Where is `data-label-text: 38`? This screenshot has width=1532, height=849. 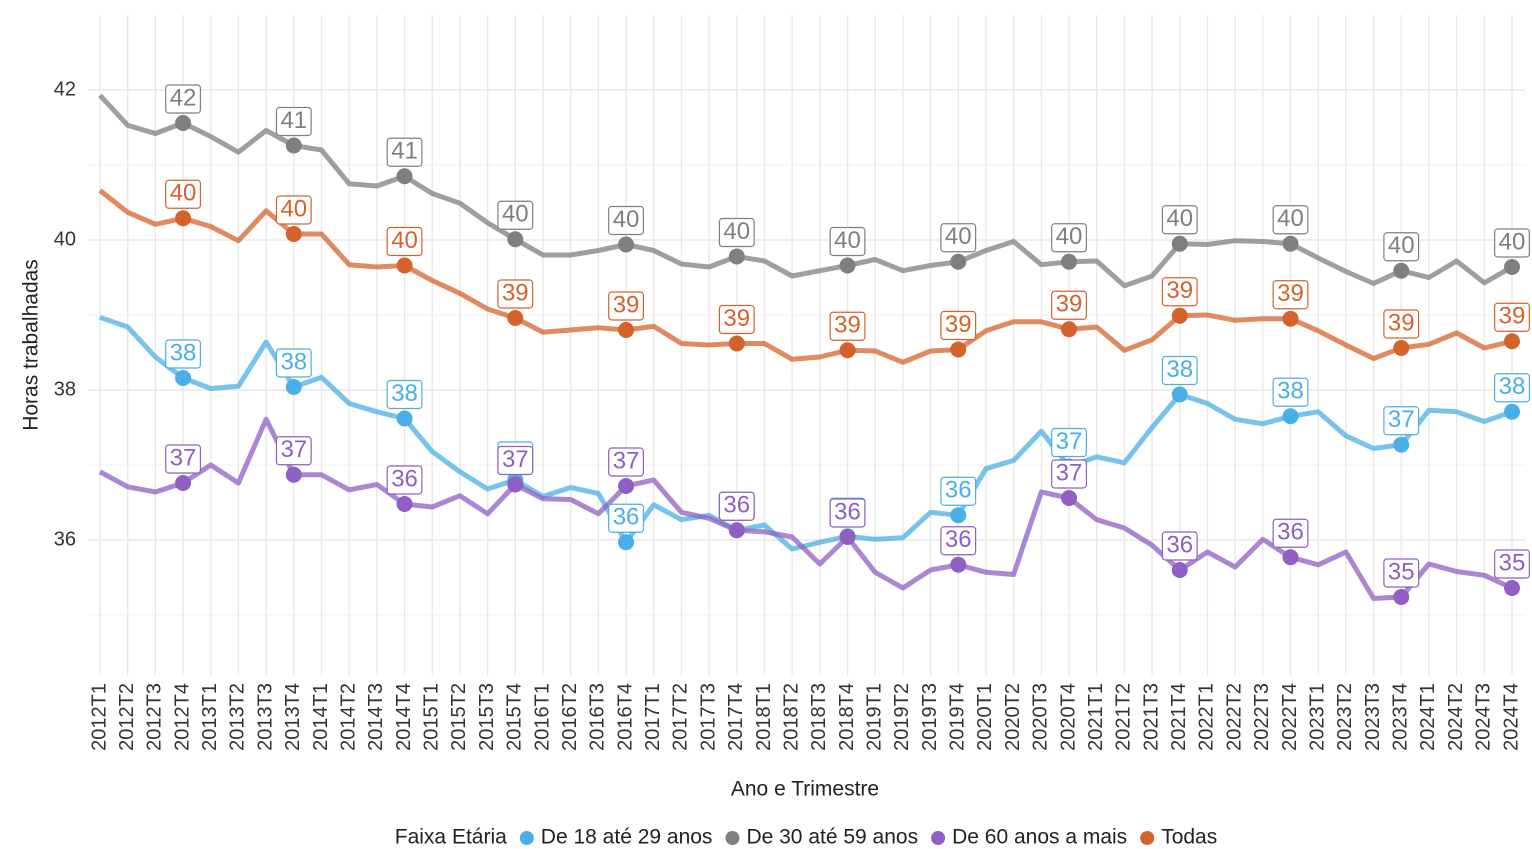
data-label-text: 38 is located at coordinates (1179, 369).